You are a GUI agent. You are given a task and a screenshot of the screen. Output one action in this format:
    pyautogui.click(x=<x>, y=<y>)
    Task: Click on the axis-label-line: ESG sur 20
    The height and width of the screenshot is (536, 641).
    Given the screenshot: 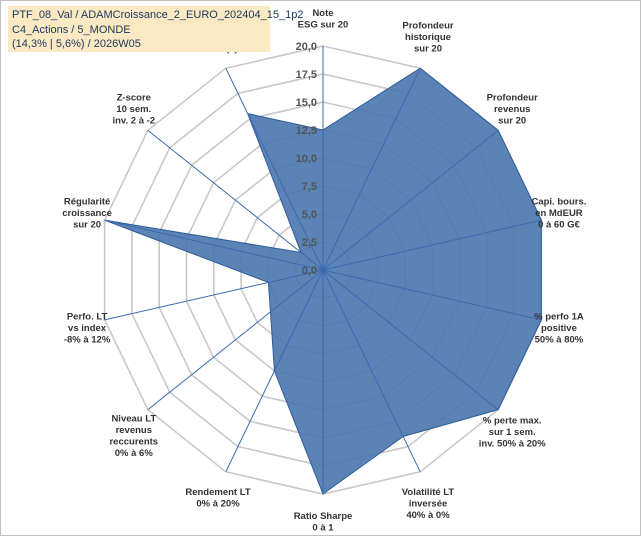 What is the action you would take?
    pyautogui.click(x=323, y=25)
    